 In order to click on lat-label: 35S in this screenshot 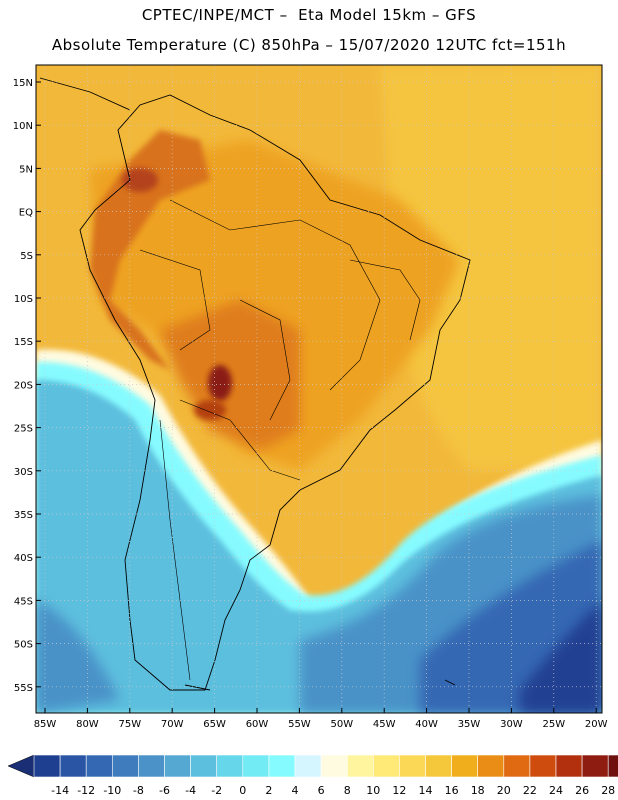, I will do `click(23, 515)`.